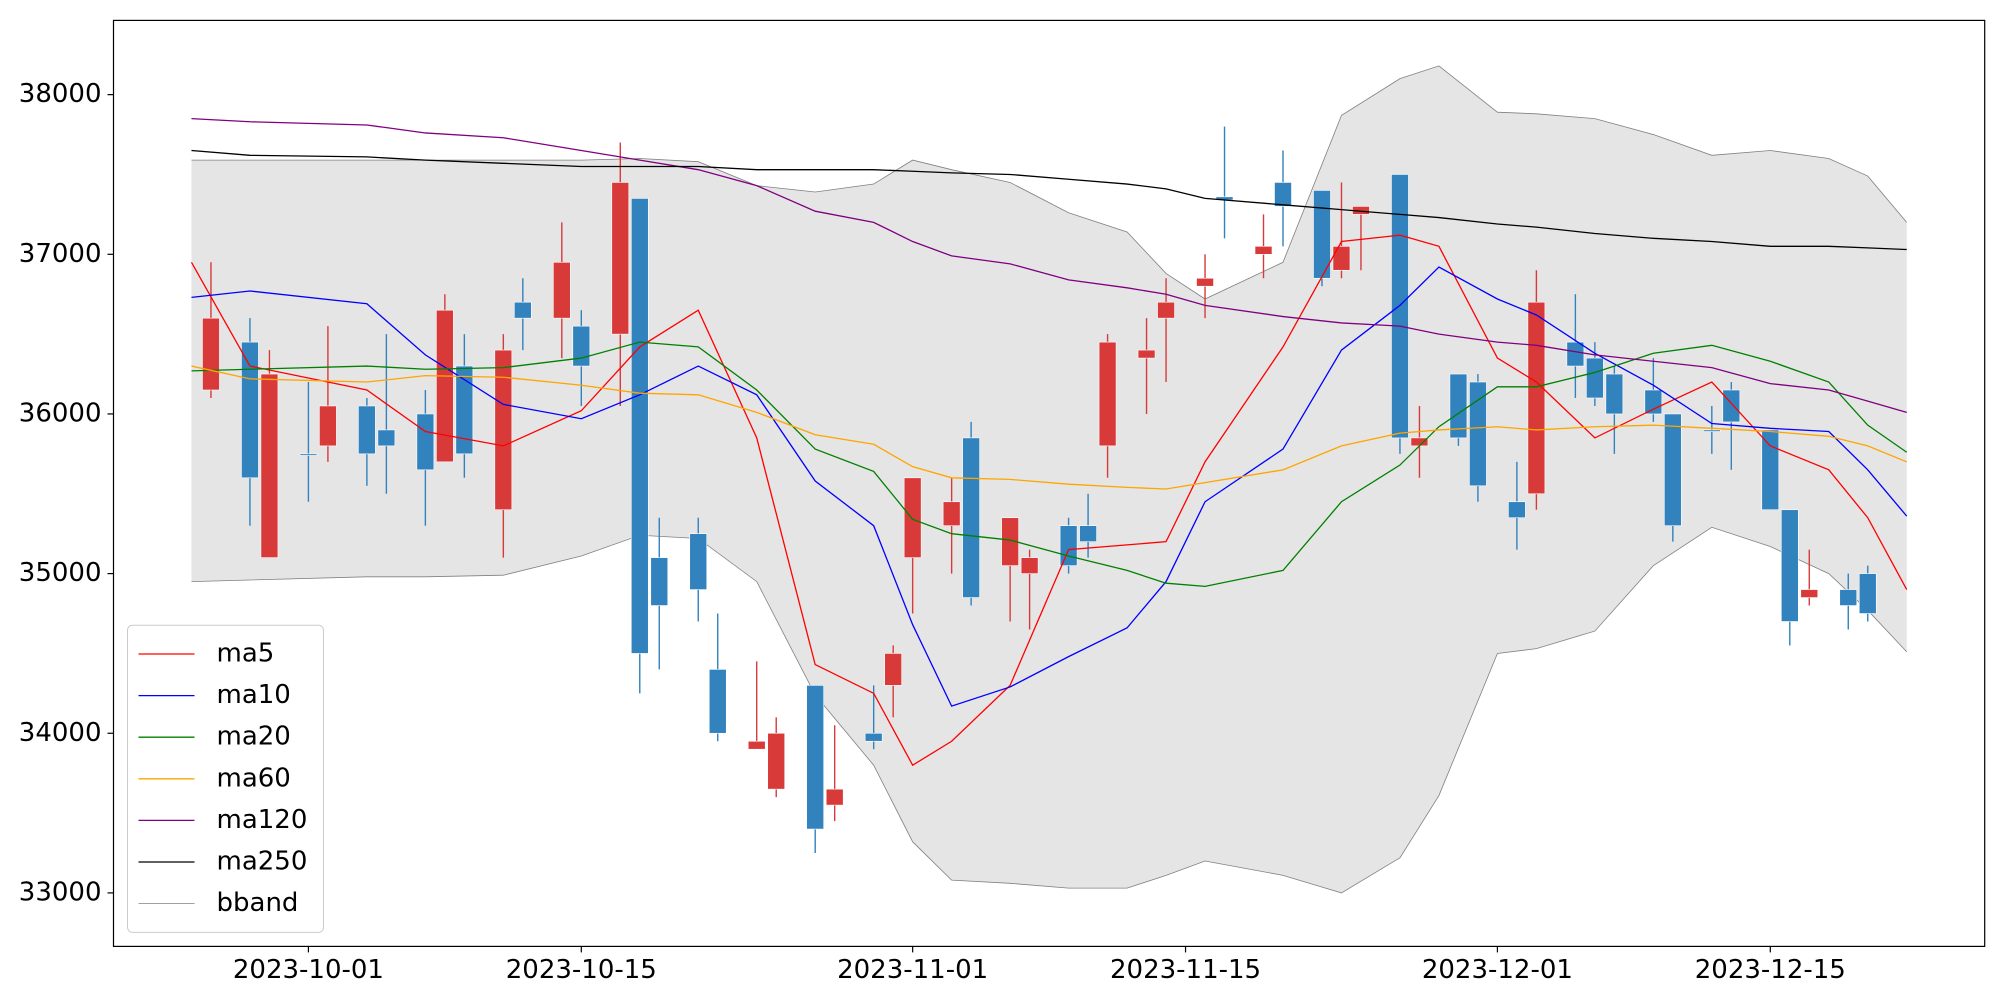 This screenshot has height=1000, width=2000. I want to click on y-tick-label: 37000, so click(60, 254).